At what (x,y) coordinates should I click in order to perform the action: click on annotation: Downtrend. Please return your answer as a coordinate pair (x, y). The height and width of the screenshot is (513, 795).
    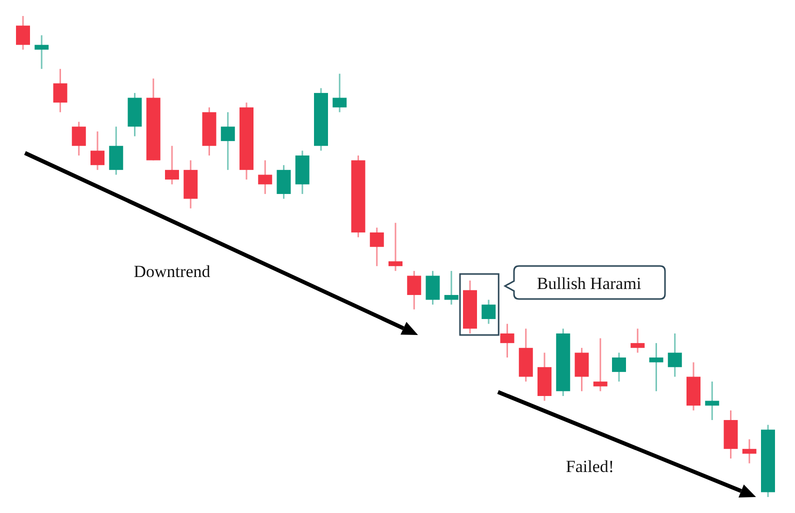
    Looking at the image, I should click on (172, 271).